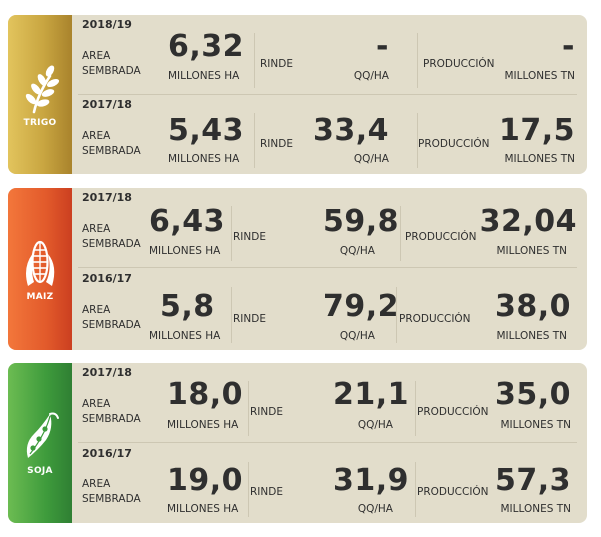 The image size is (601, 537). I want to click on rinde-value: -, so click(382, 46).